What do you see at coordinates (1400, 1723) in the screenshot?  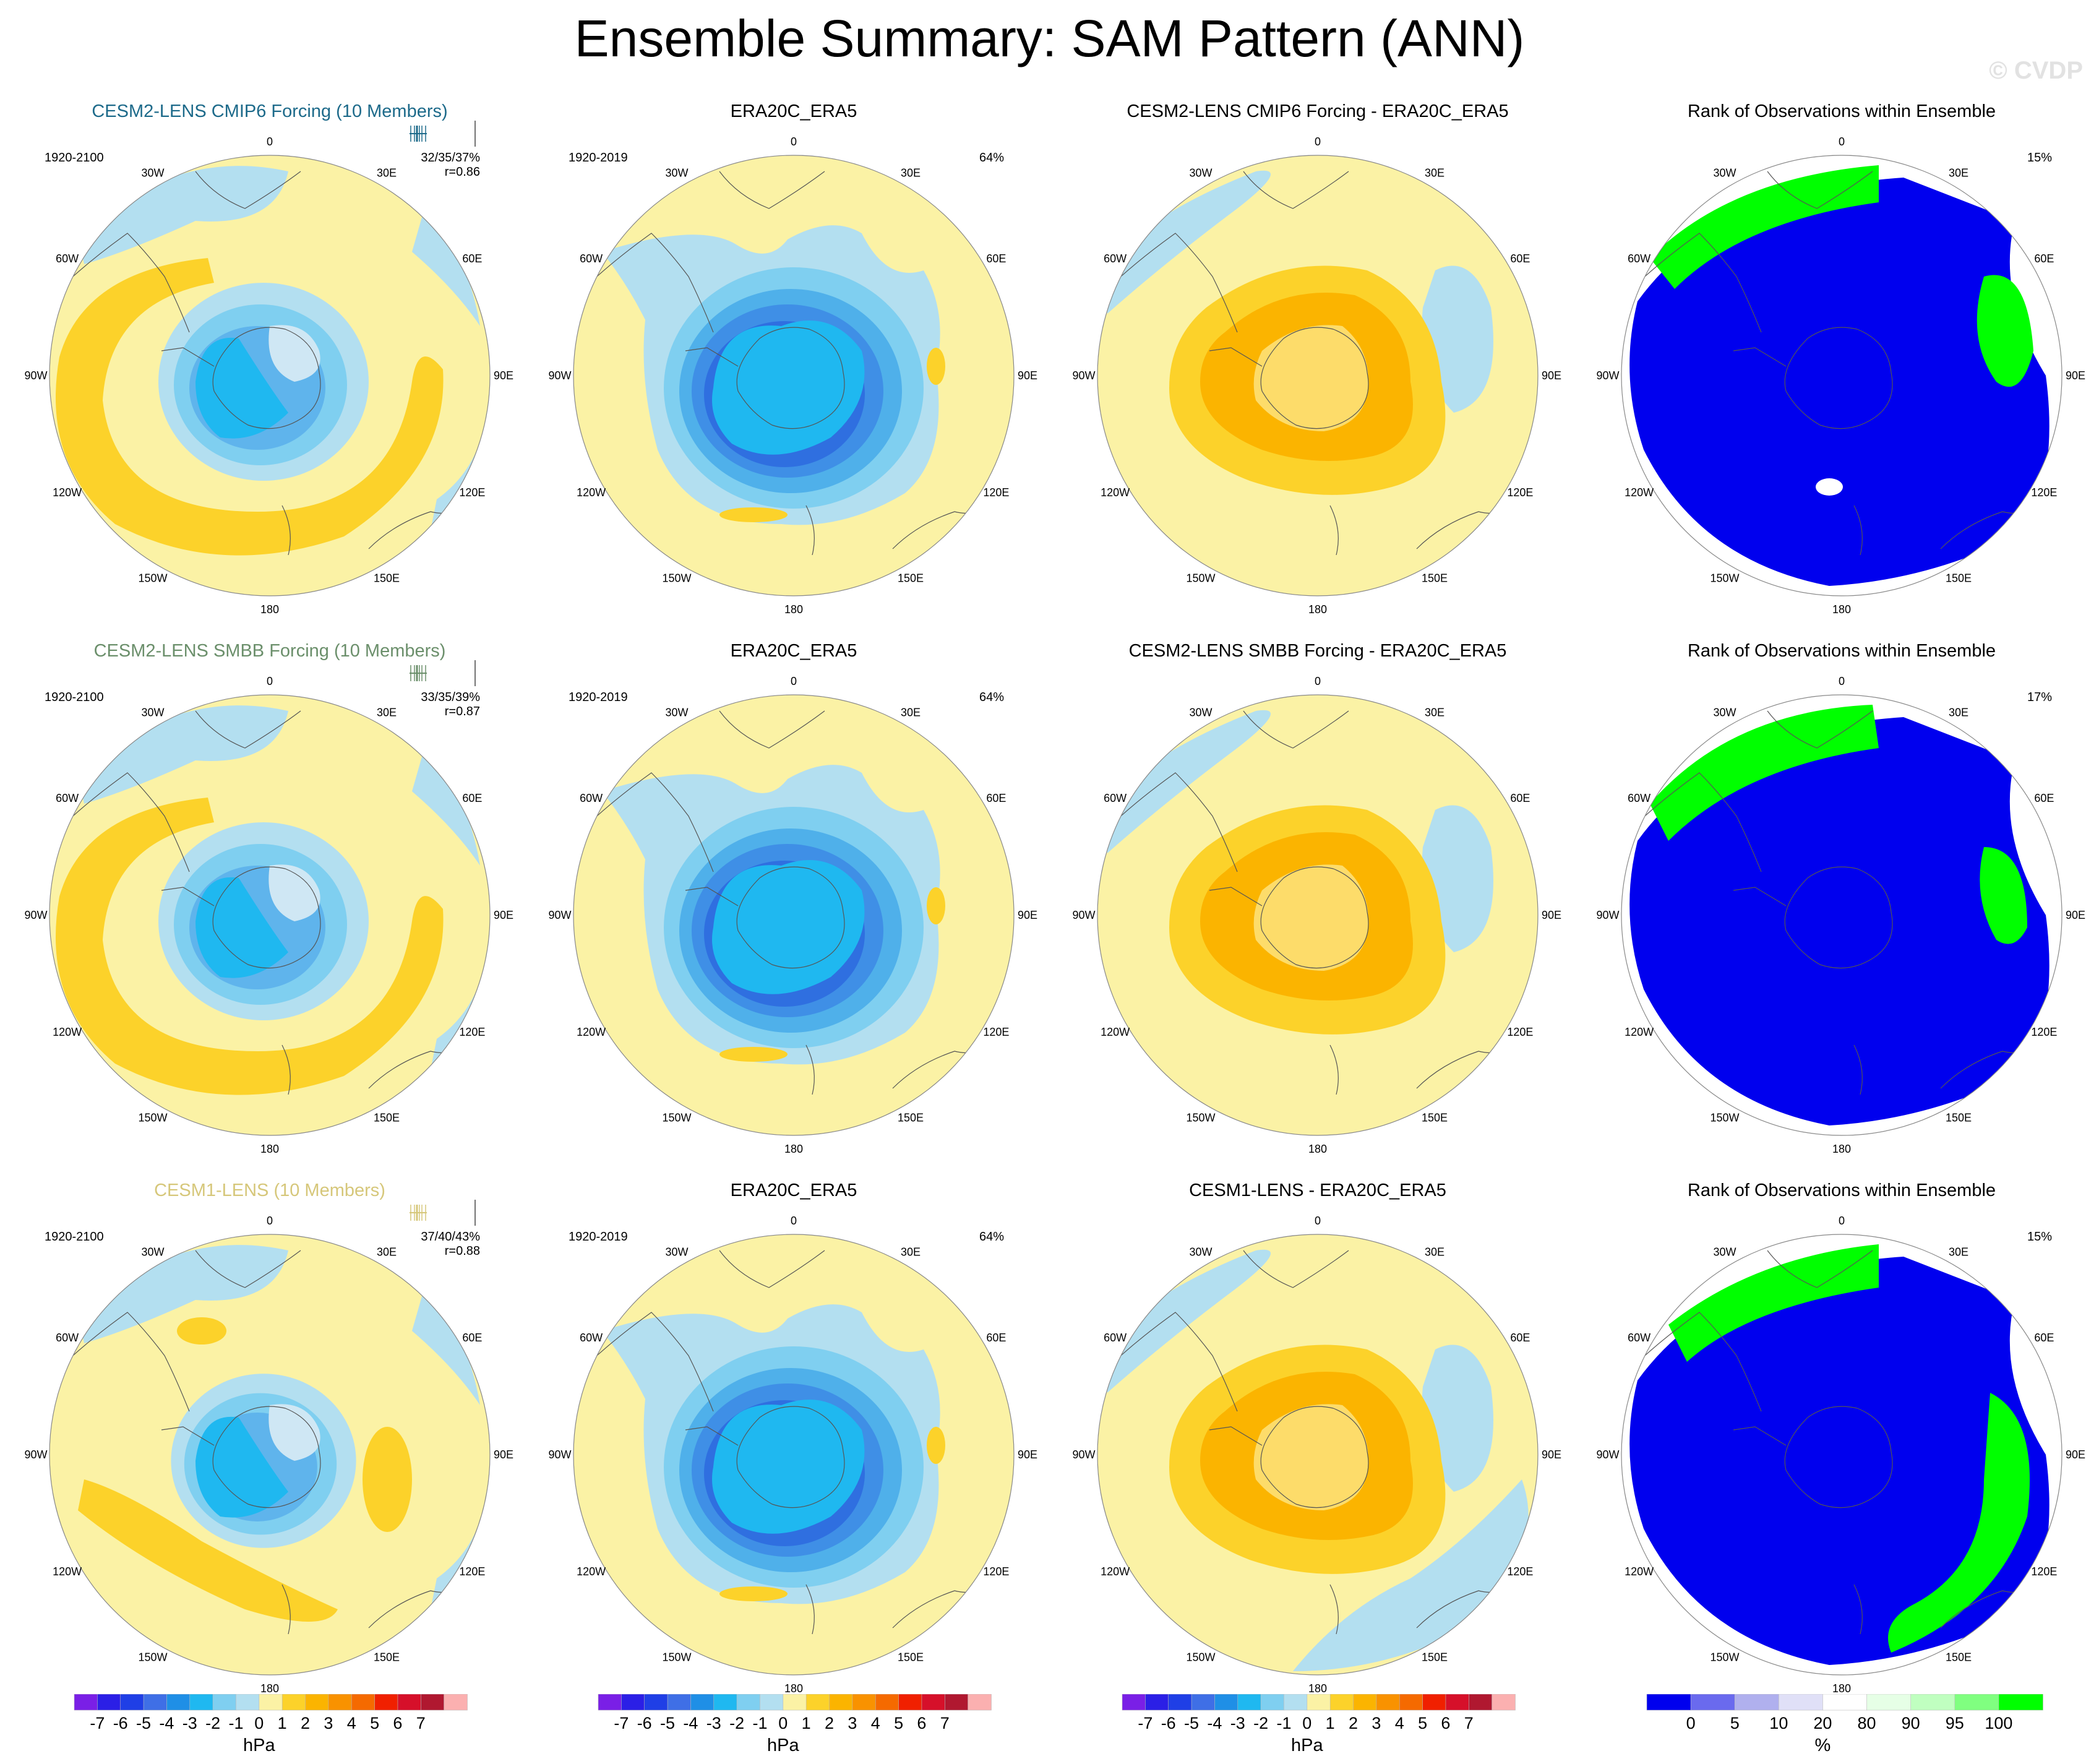 I see `colorbar-tick-label: 4` at bounding box center [1400, 1723].